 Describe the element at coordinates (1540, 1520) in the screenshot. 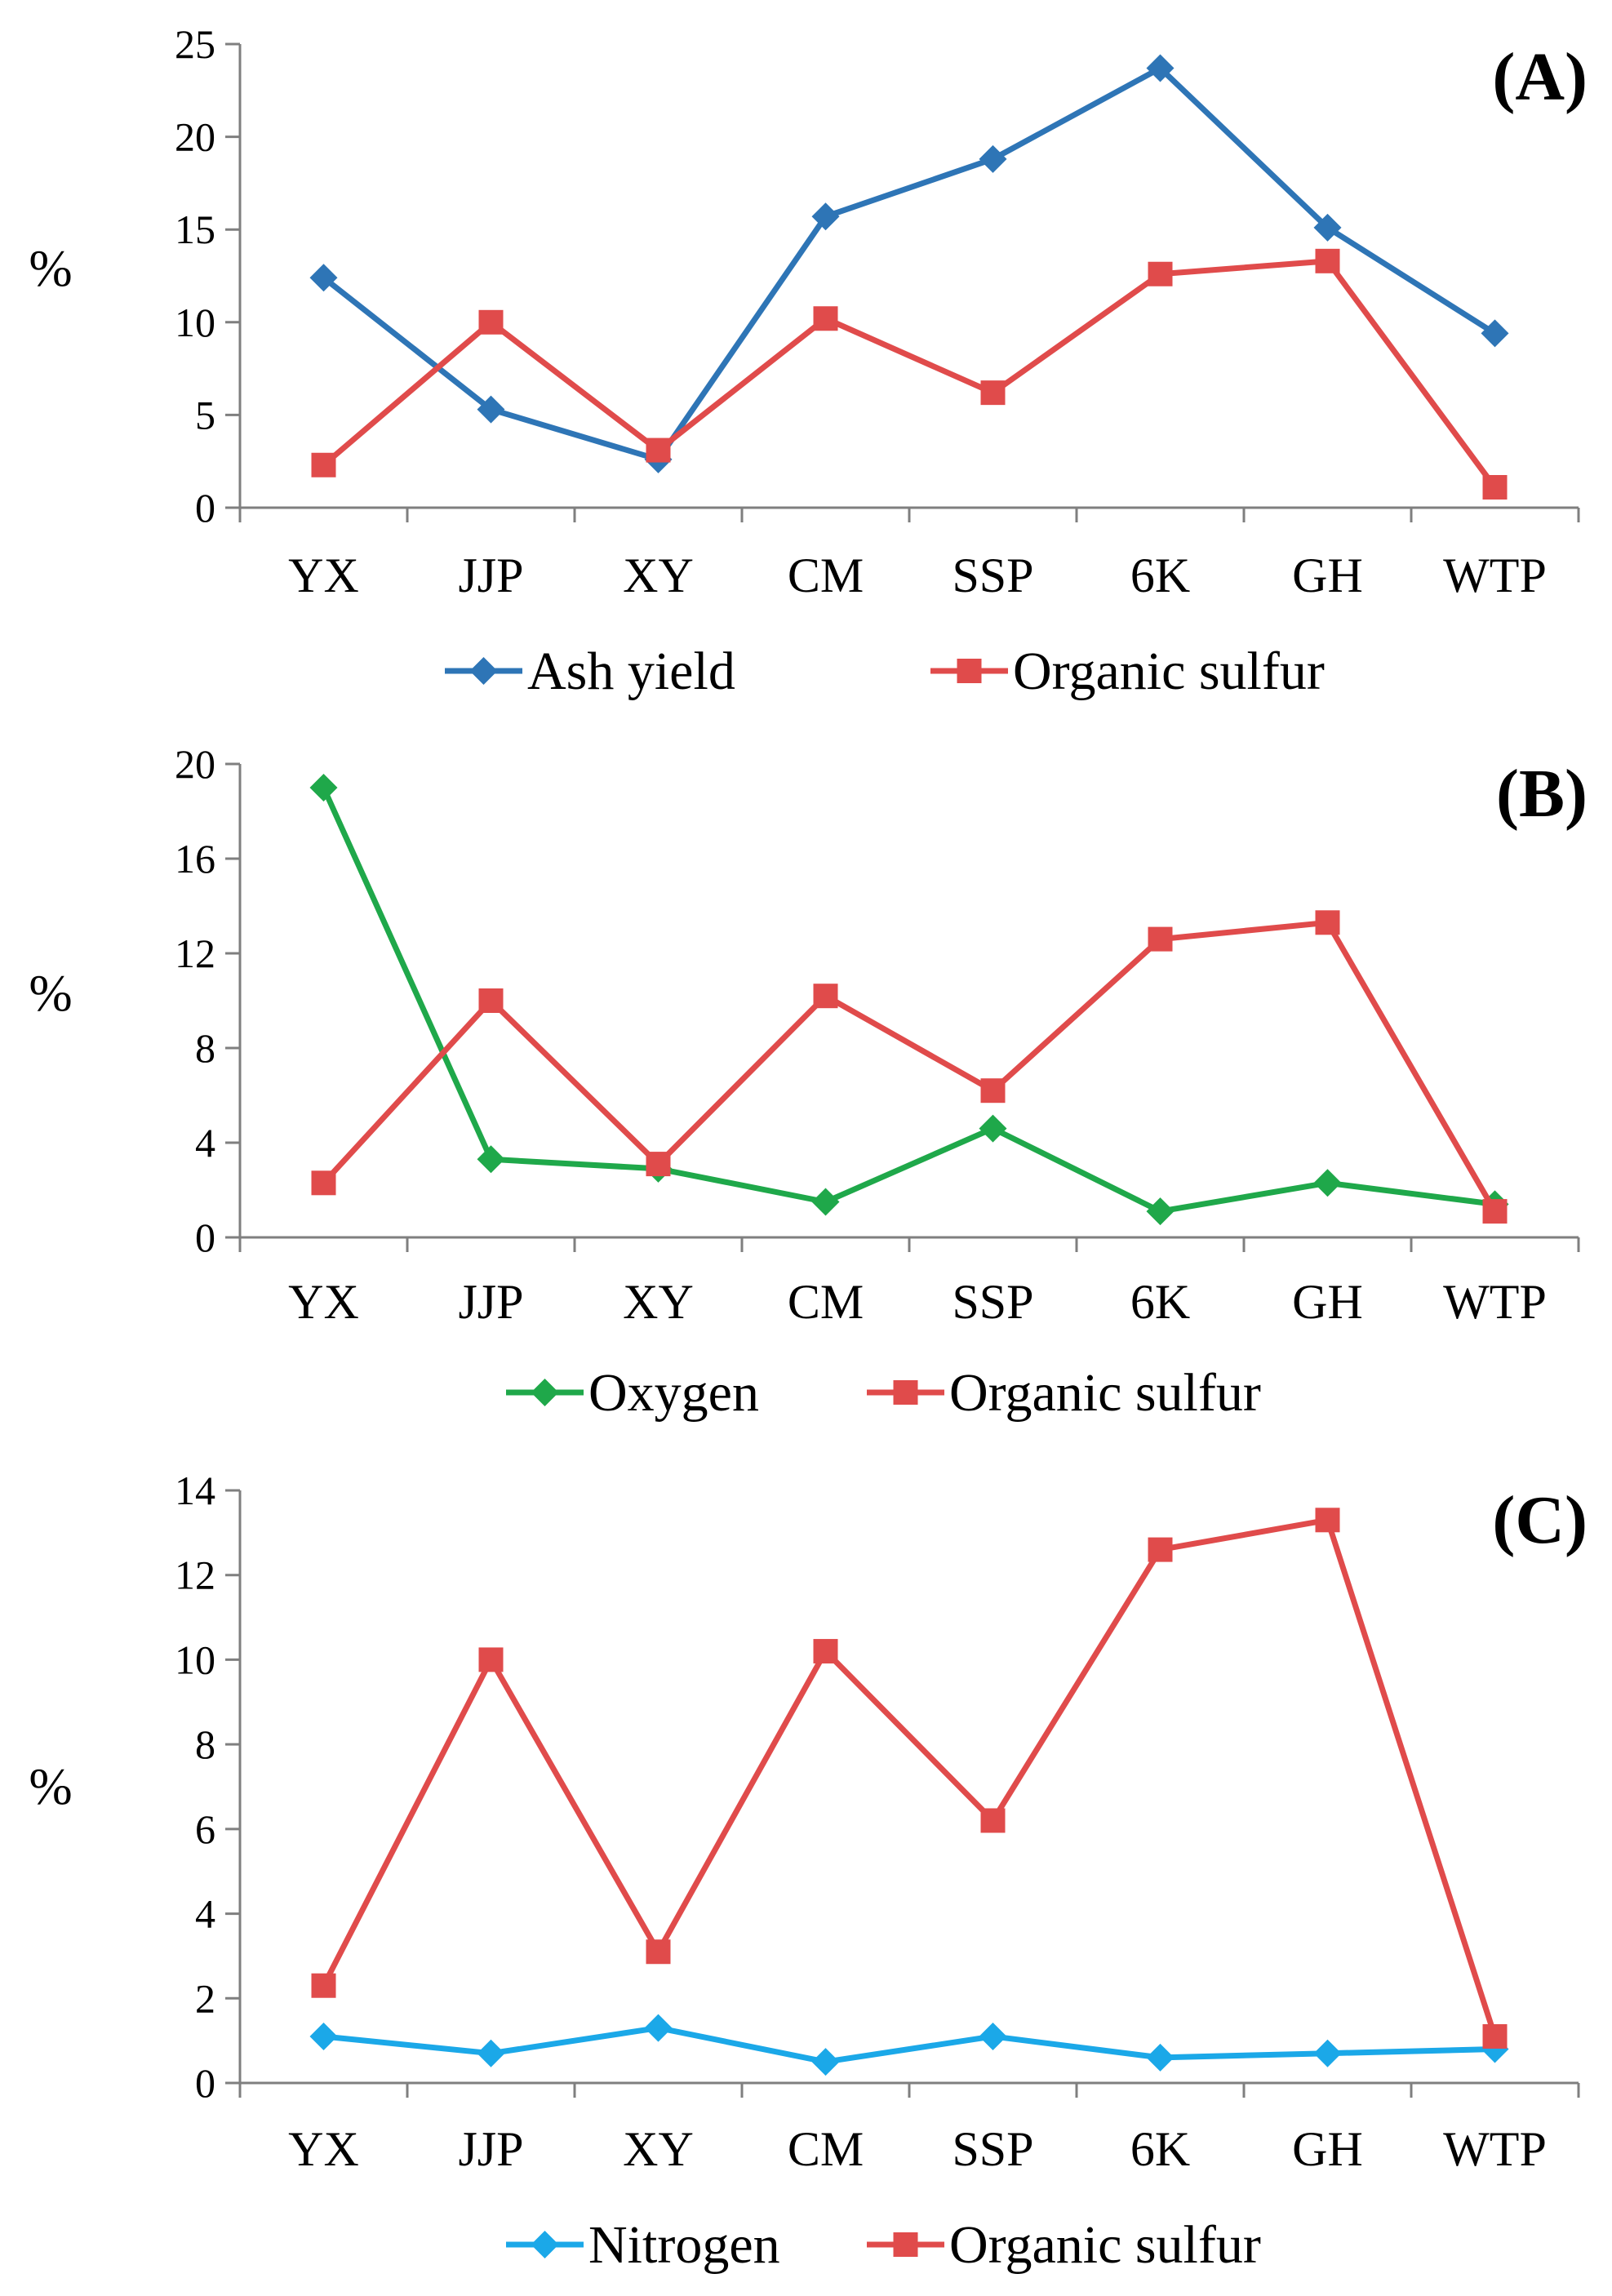

I see `panel-label: (C)` at that location.